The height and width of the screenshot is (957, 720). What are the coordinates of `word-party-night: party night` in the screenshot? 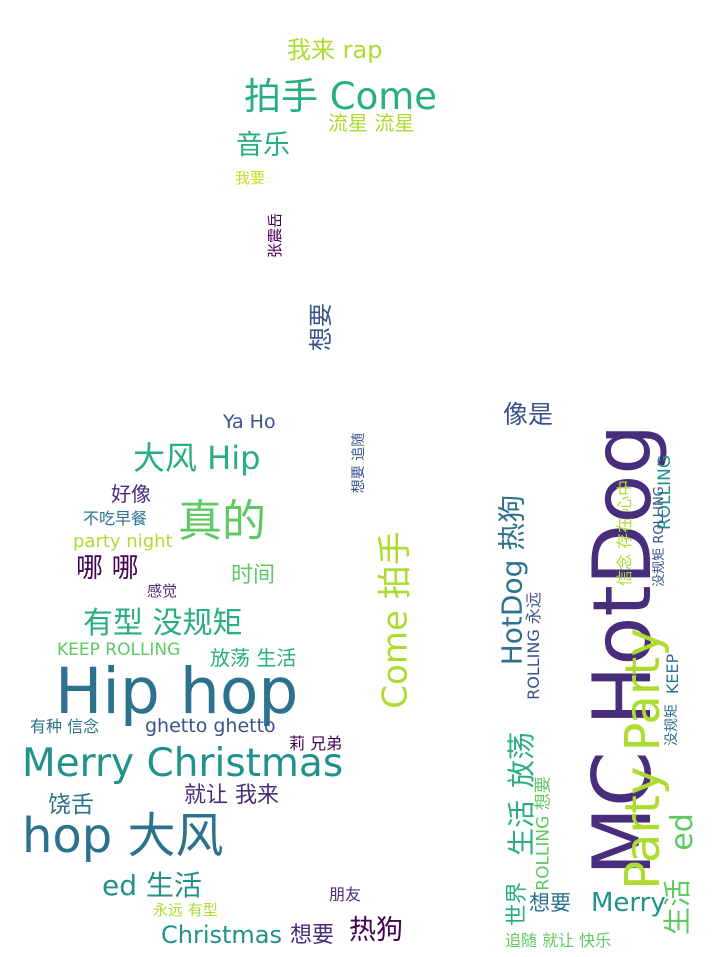 It's located at (123, 541).